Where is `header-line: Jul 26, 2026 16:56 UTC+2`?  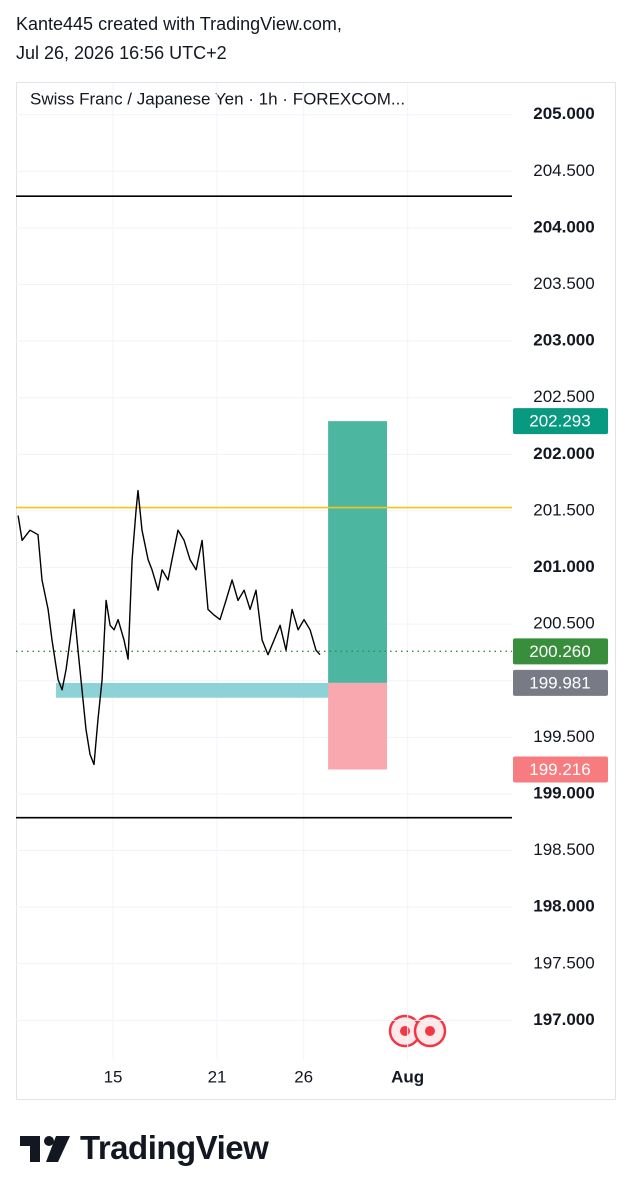
header-line: Jul 26, 2026 16:56 UTC+2 is located at coordinates (121, 53).